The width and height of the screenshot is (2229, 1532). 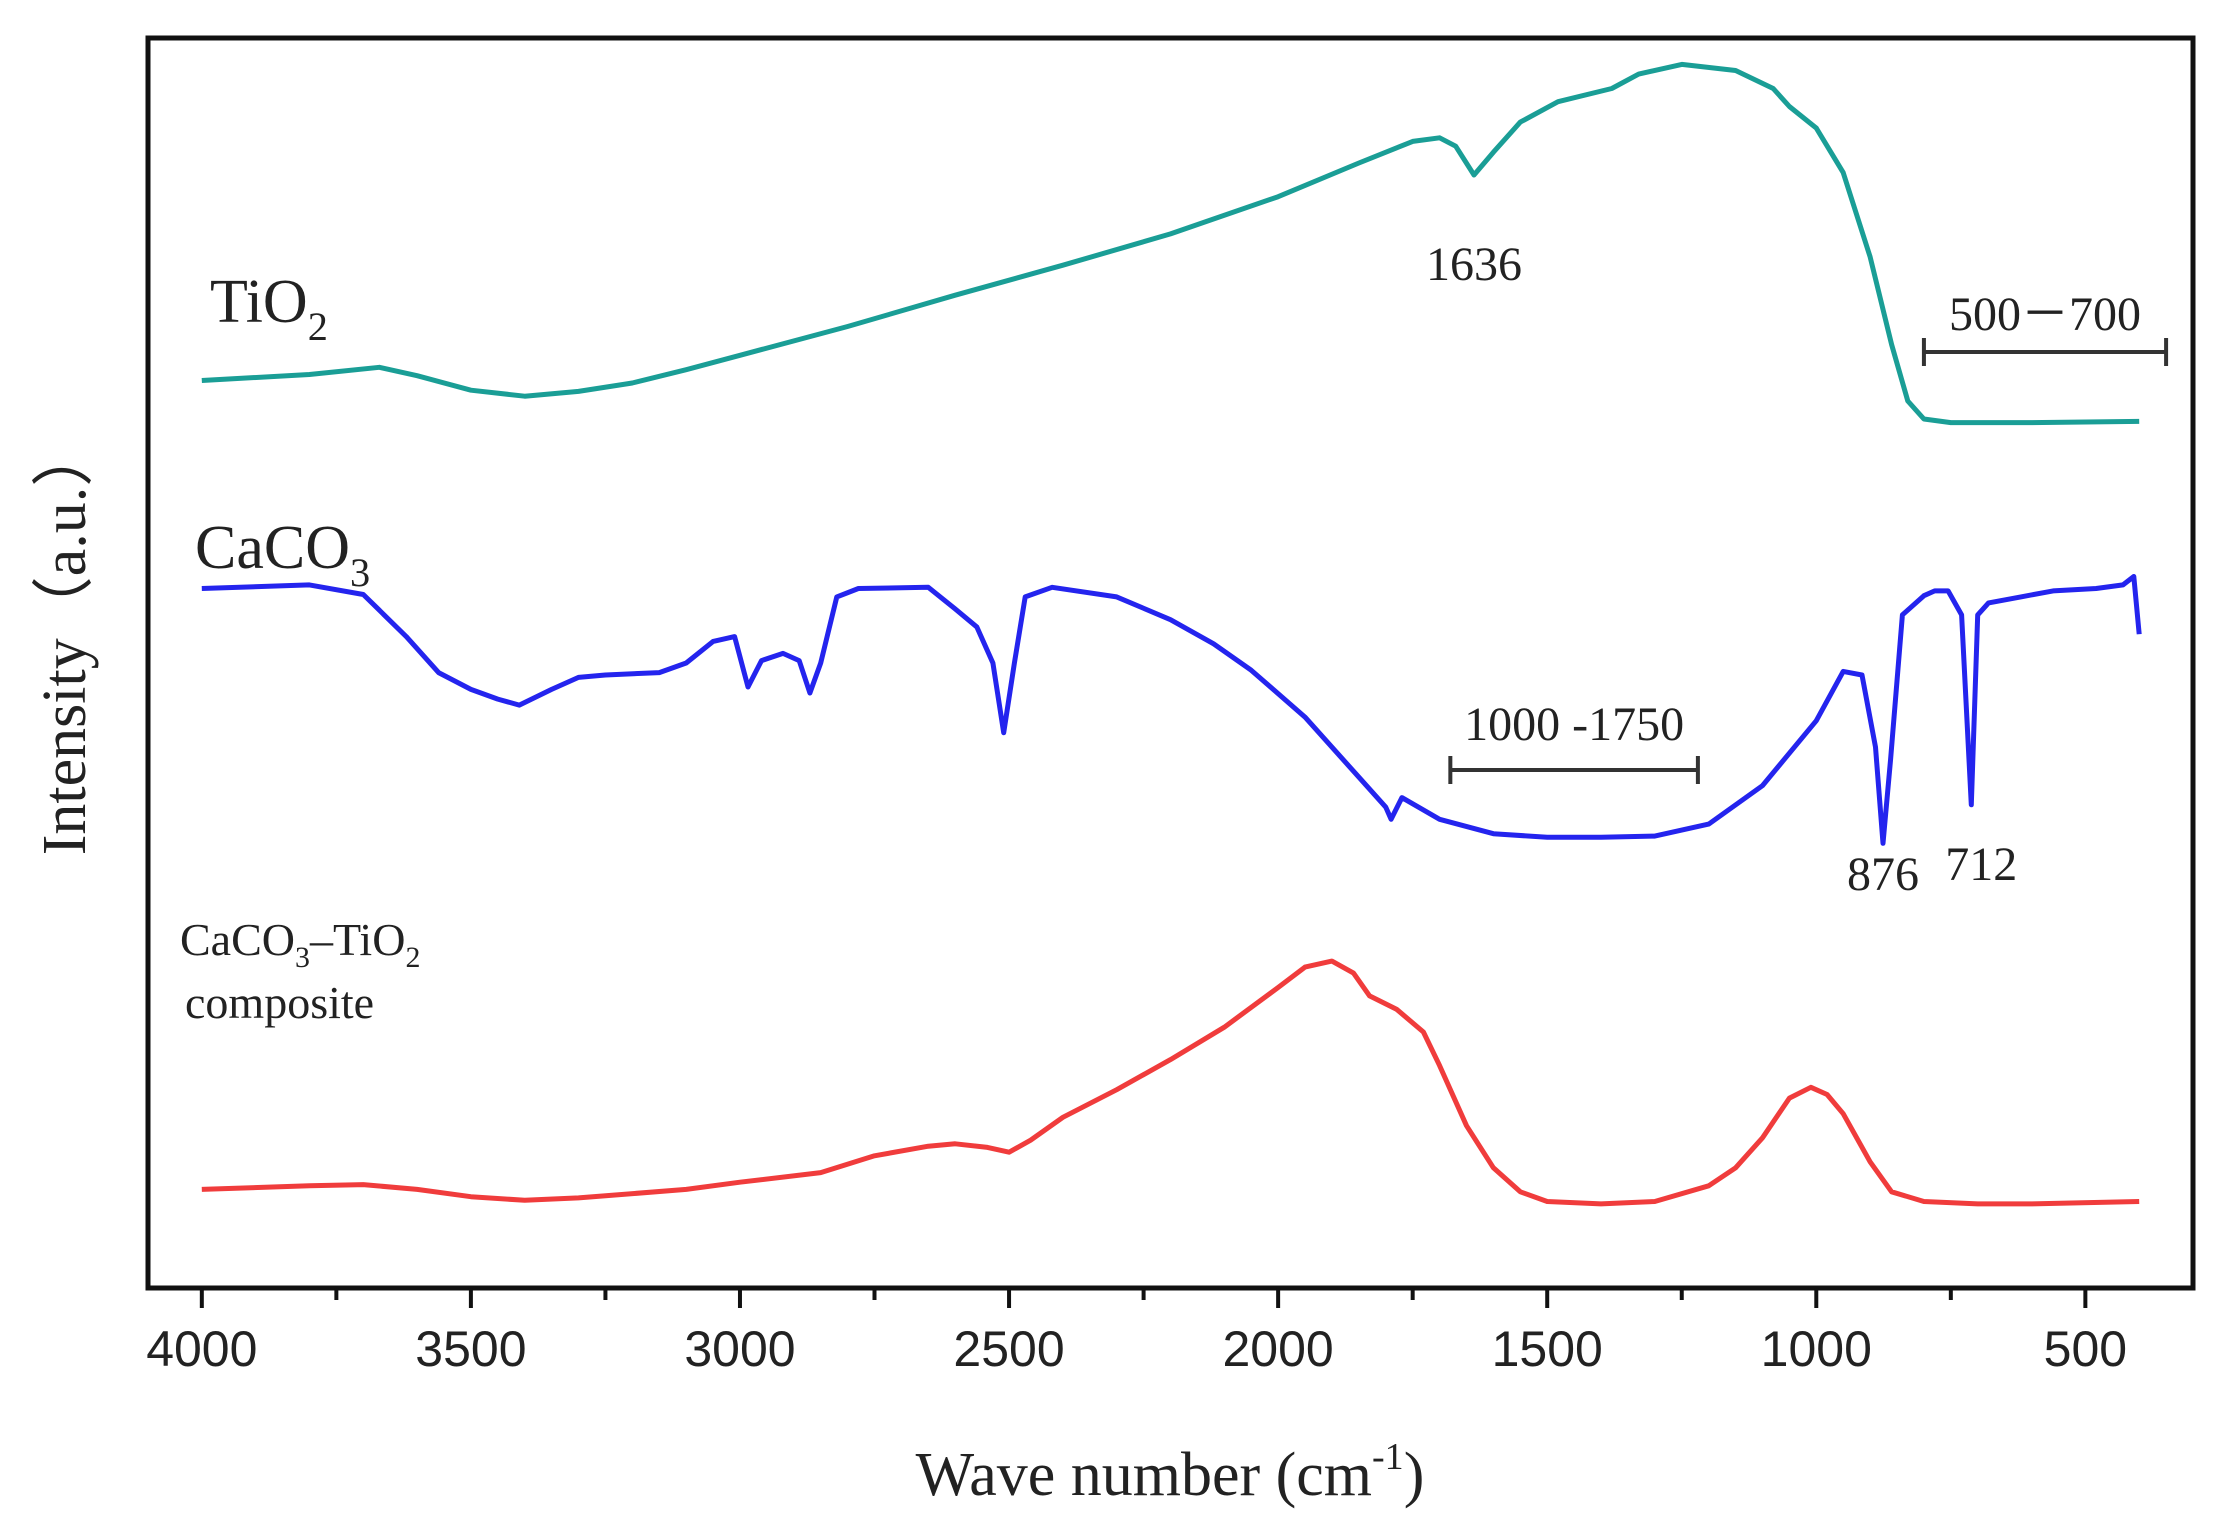 I want to click on series-label-composite-line2: composite, so click(x=279, y=1002).